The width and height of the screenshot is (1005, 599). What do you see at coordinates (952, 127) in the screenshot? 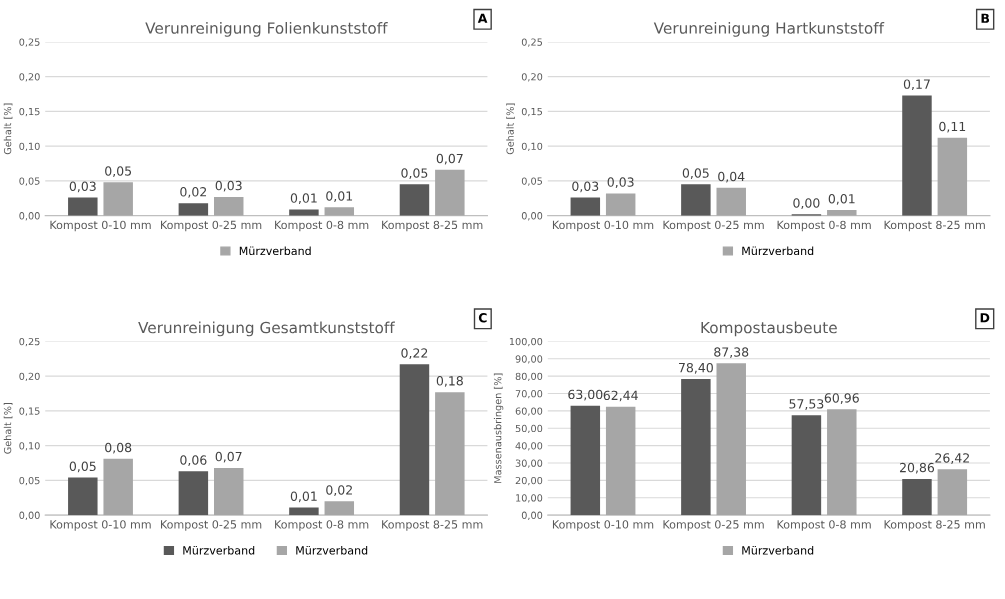
I see `data-label: 0,11` at bounding box center [952, 127].